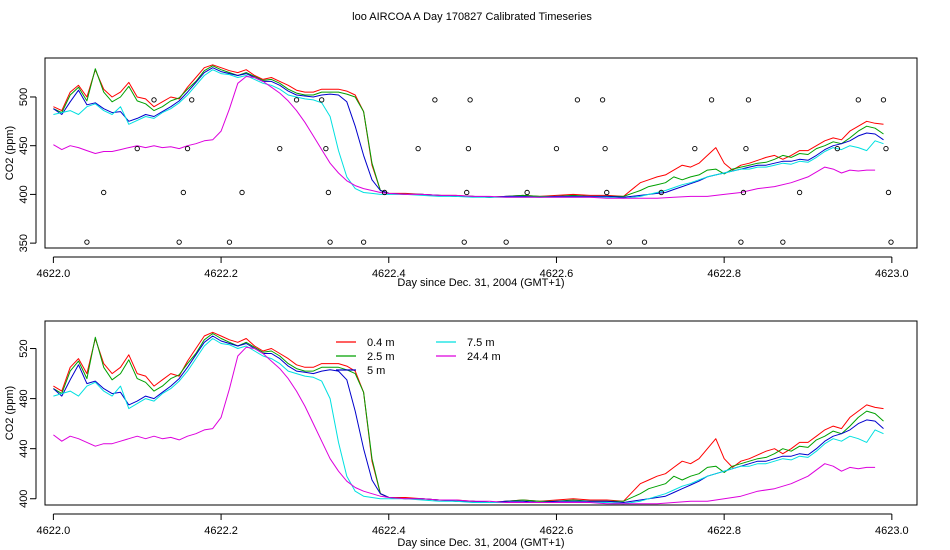 The height and width of the screenshot is (550, 950). Describe the element at coordinates (24, 146) in the screenshot. I see `y-tick-label: 450` at that location.